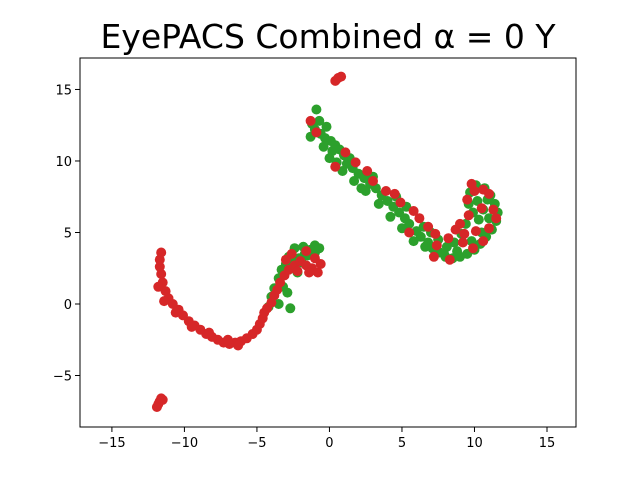  Describe the element at coordinates (68, 305) in the screenshot. I see `y-tick-label: 0` at that location.